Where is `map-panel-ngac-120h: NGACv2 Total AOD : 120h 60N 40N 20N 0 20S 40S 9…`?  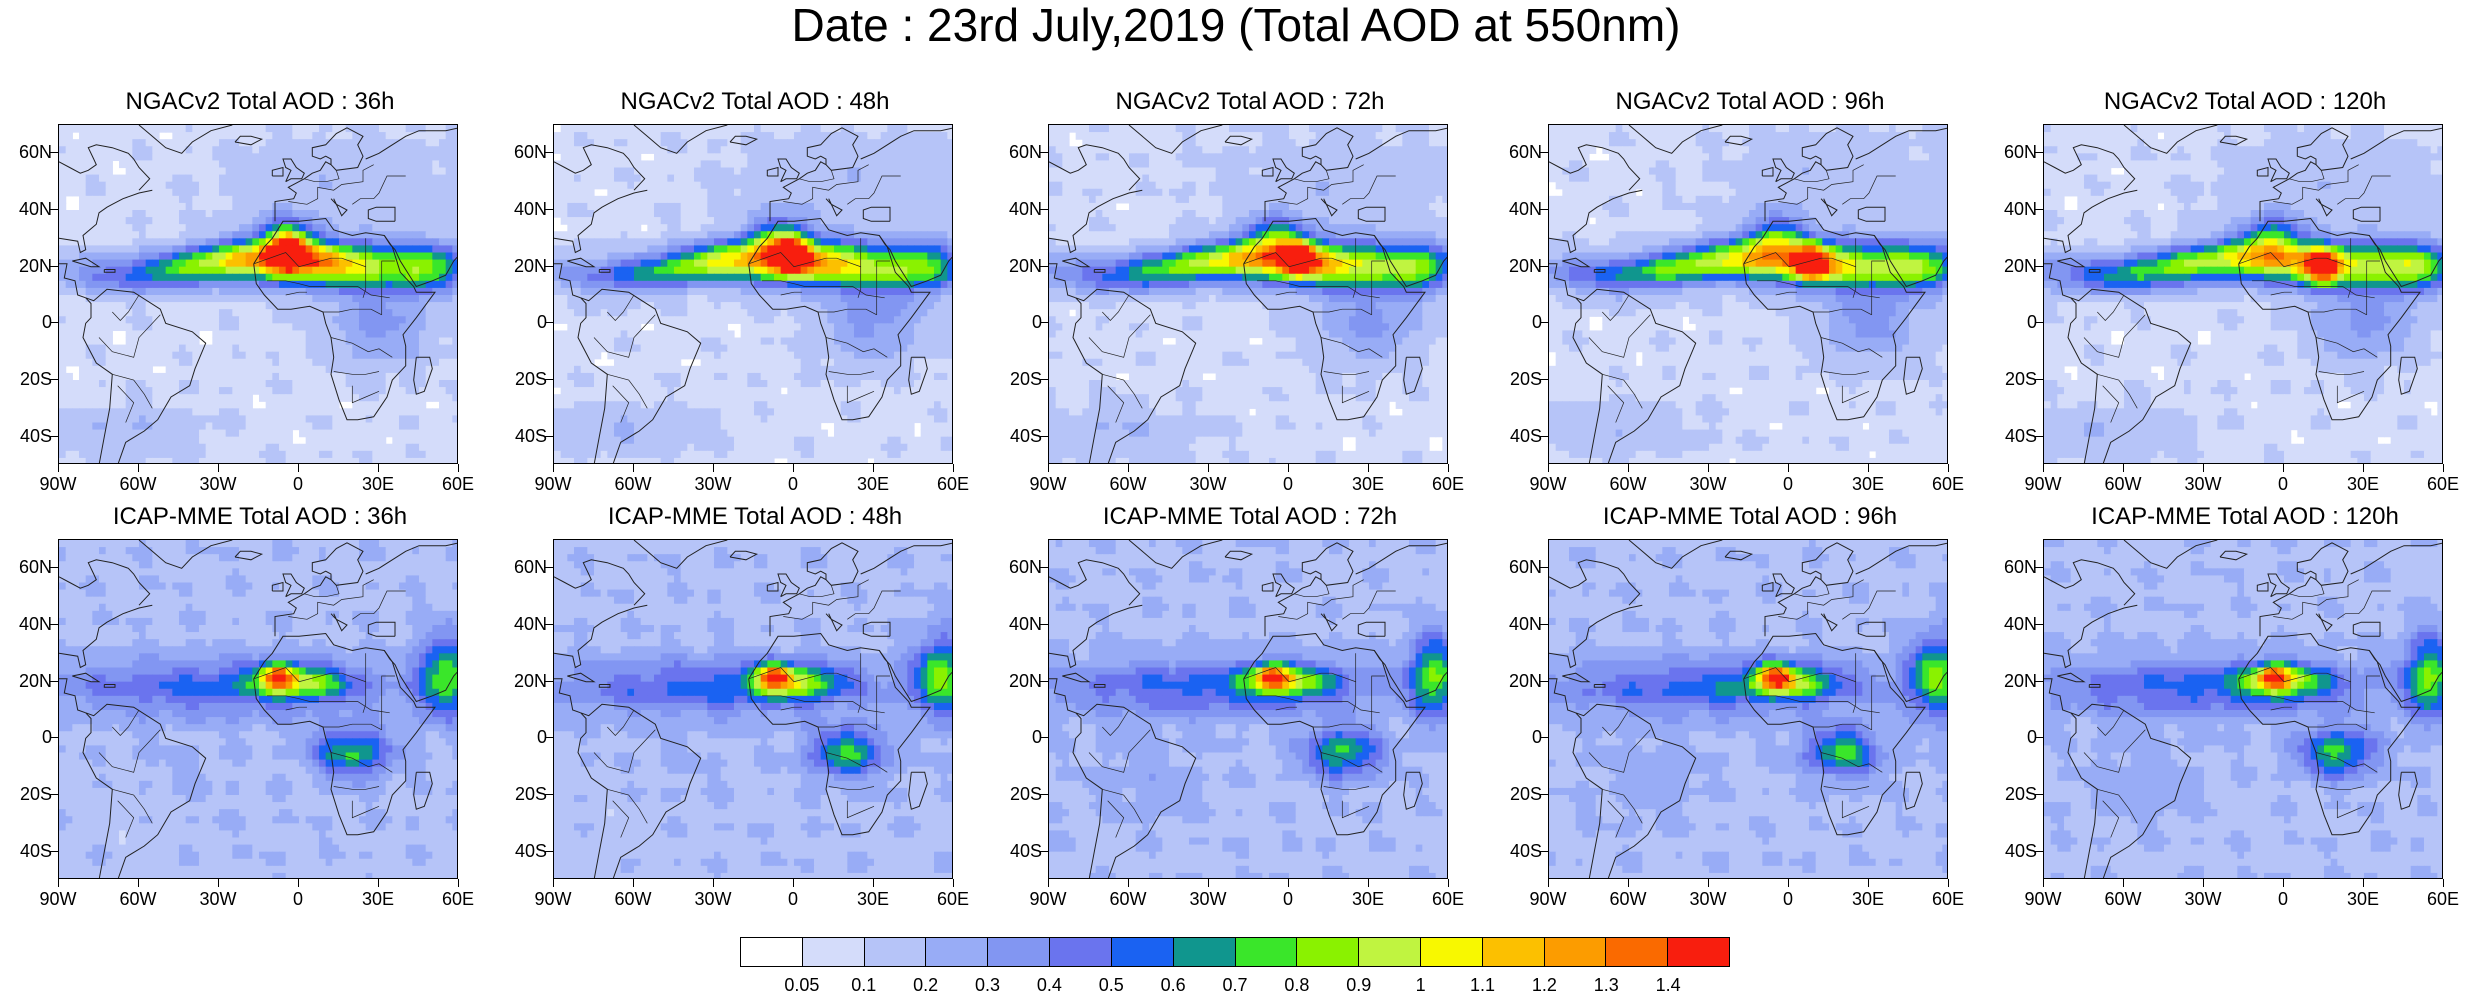
map-panel-ngac-120h: NGACv2 Total AOD : 120h 60N 40N 20N 0 20S 40S 9… is located at coordinates (2225, 298).